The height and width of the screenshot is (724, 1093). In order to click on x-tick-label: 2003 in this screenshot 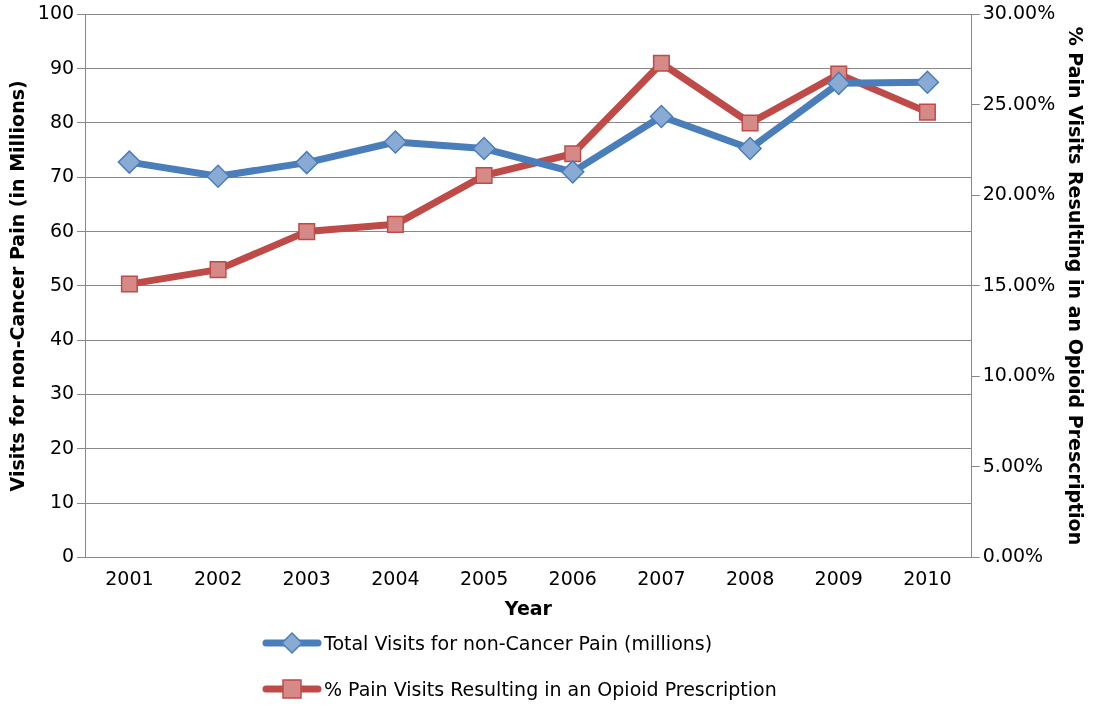, I will do `click(306, 577)`.